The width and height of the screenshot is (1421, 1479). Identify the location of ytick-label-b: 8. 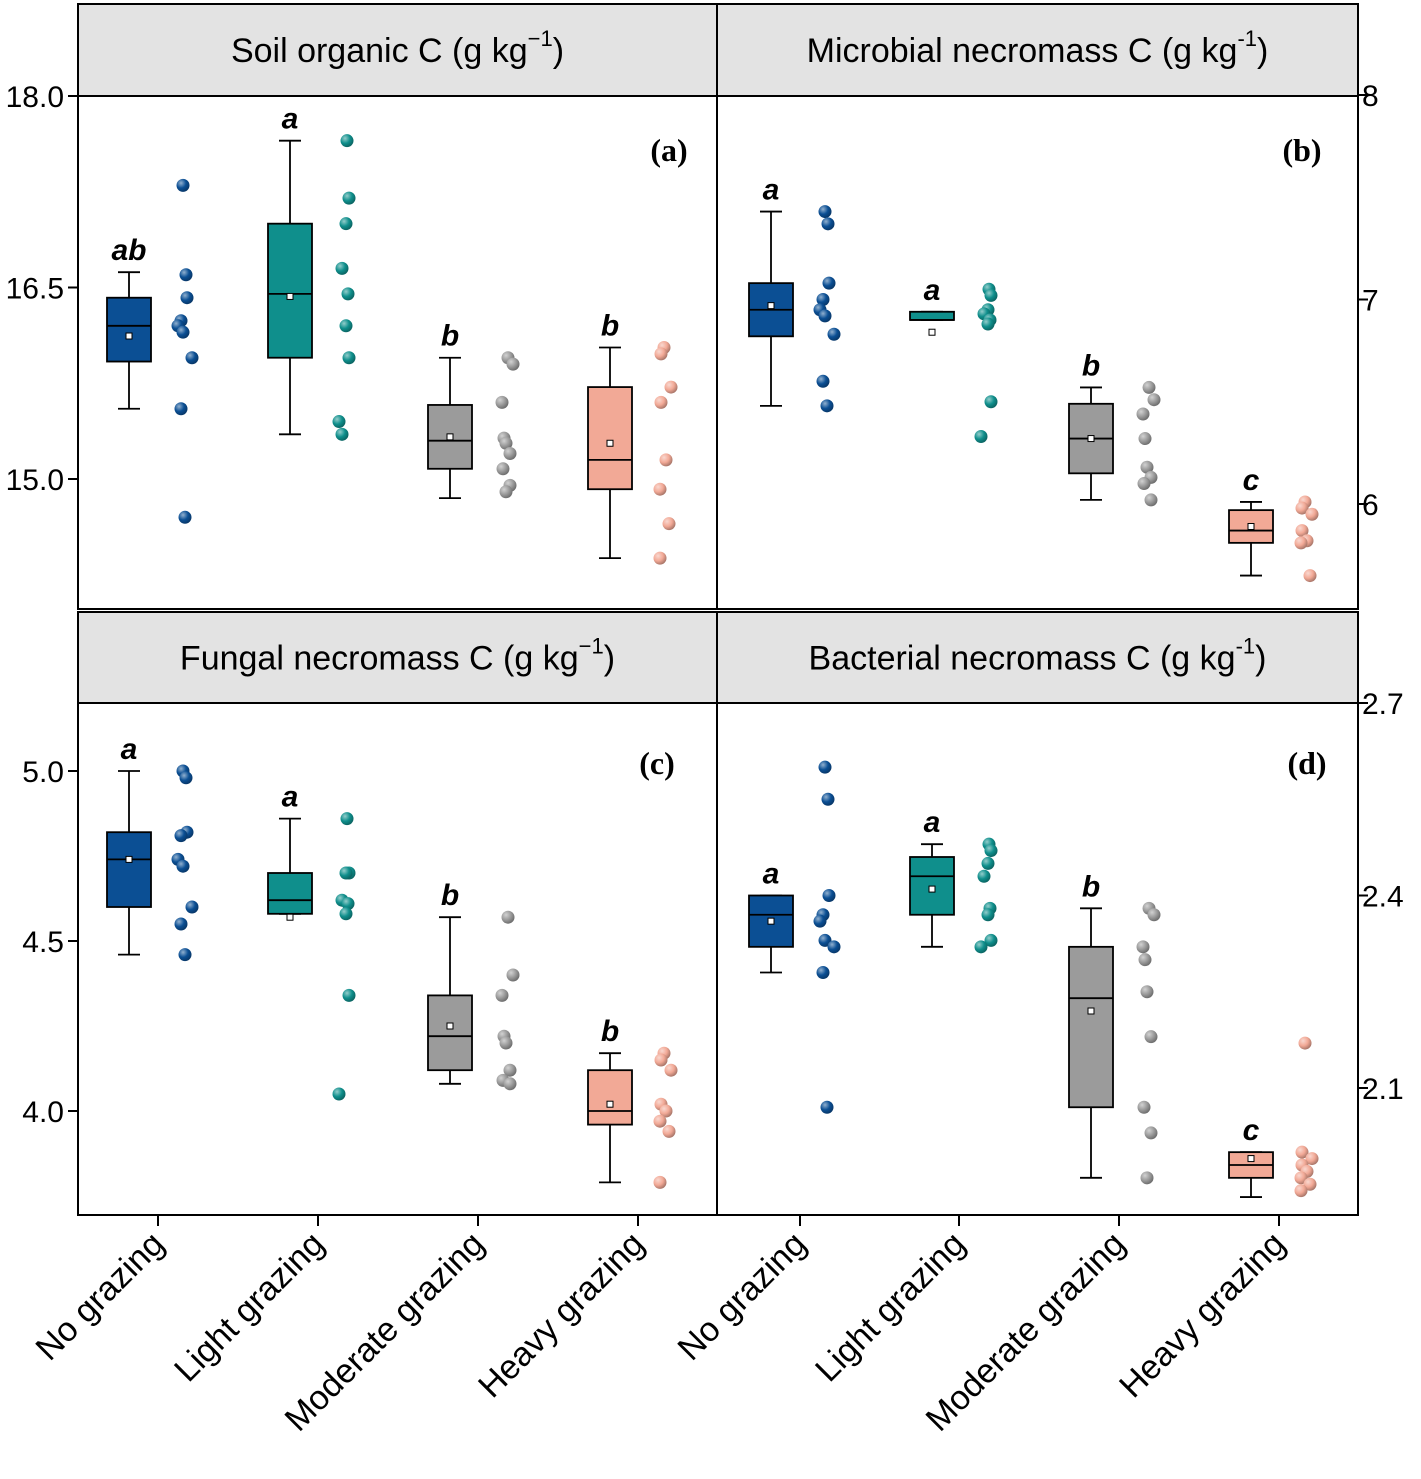
(1370, 96).